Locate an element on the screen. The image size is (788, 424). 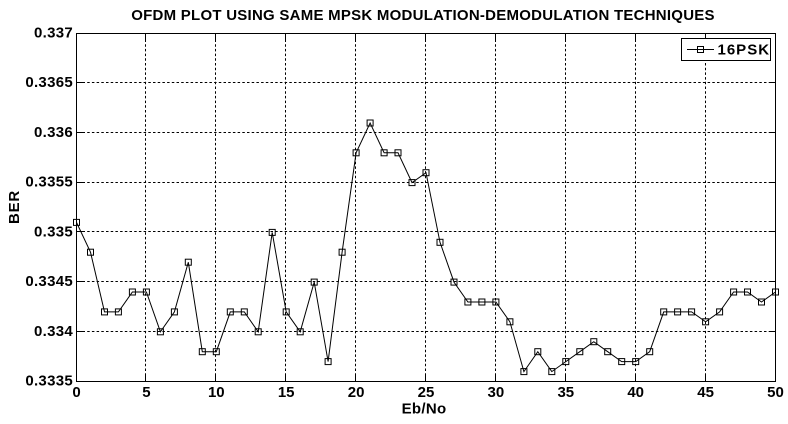
svg-text: 0.337 is located at coordinates (53, 33).